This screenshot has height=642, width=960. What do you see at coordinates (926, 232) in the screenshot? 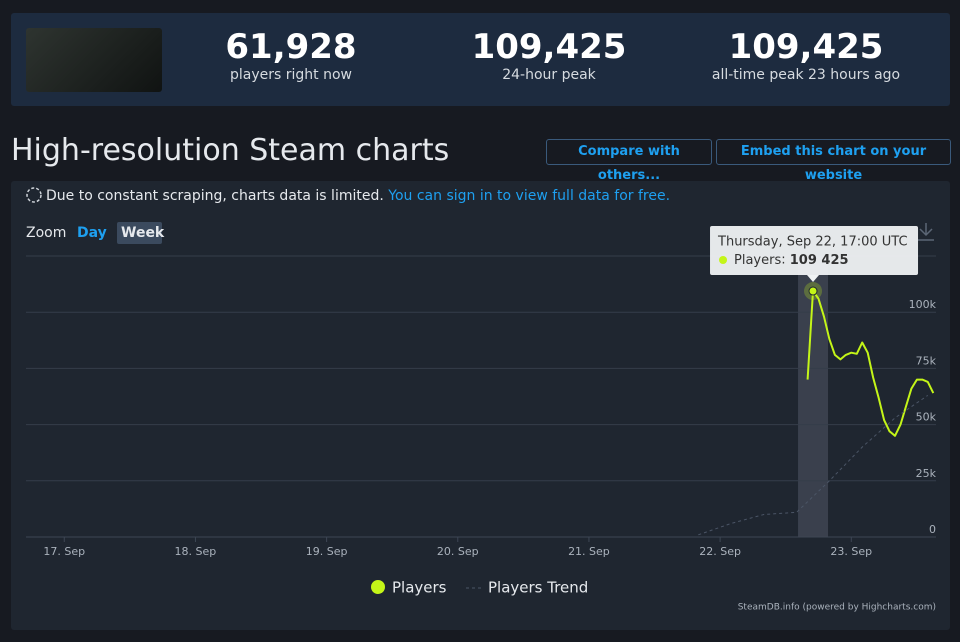
I see `download-icon` at bounding box center [926, 232].